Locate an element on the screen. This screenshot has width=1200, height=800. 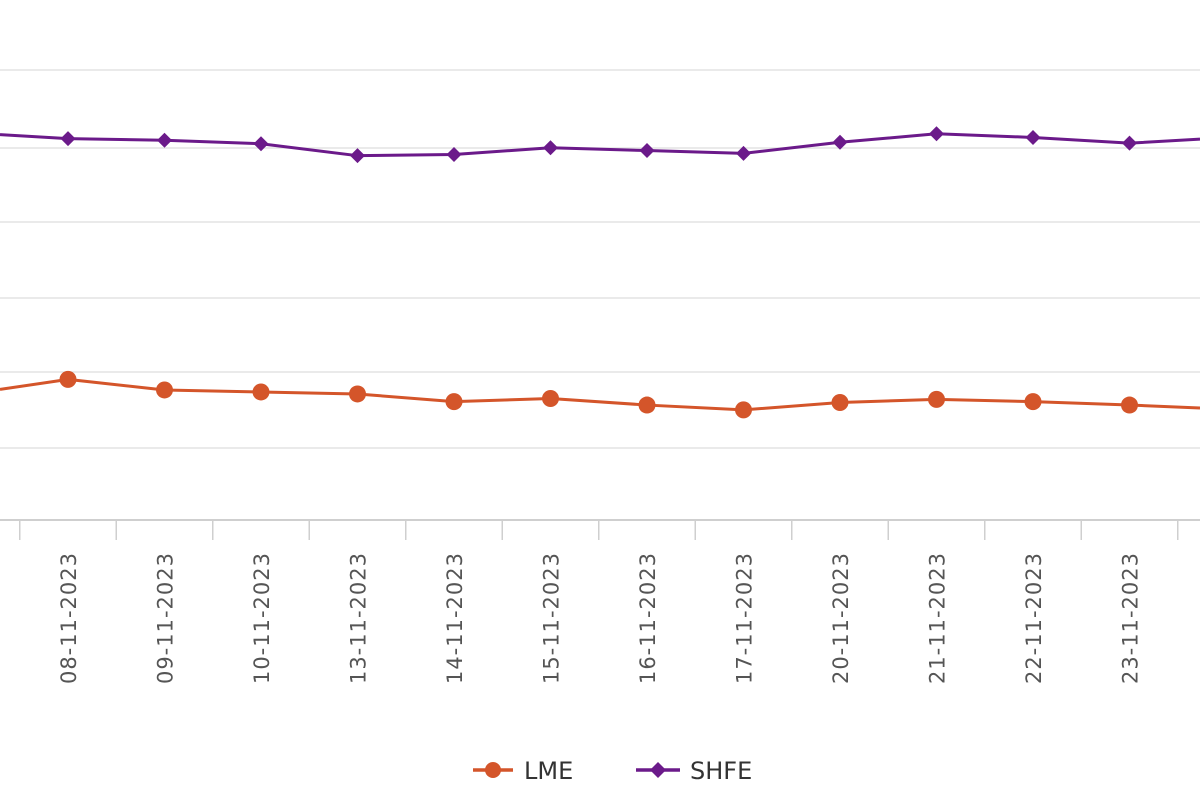
x-tick-label: 20-11-2023 is located at coordinates (841, 618).